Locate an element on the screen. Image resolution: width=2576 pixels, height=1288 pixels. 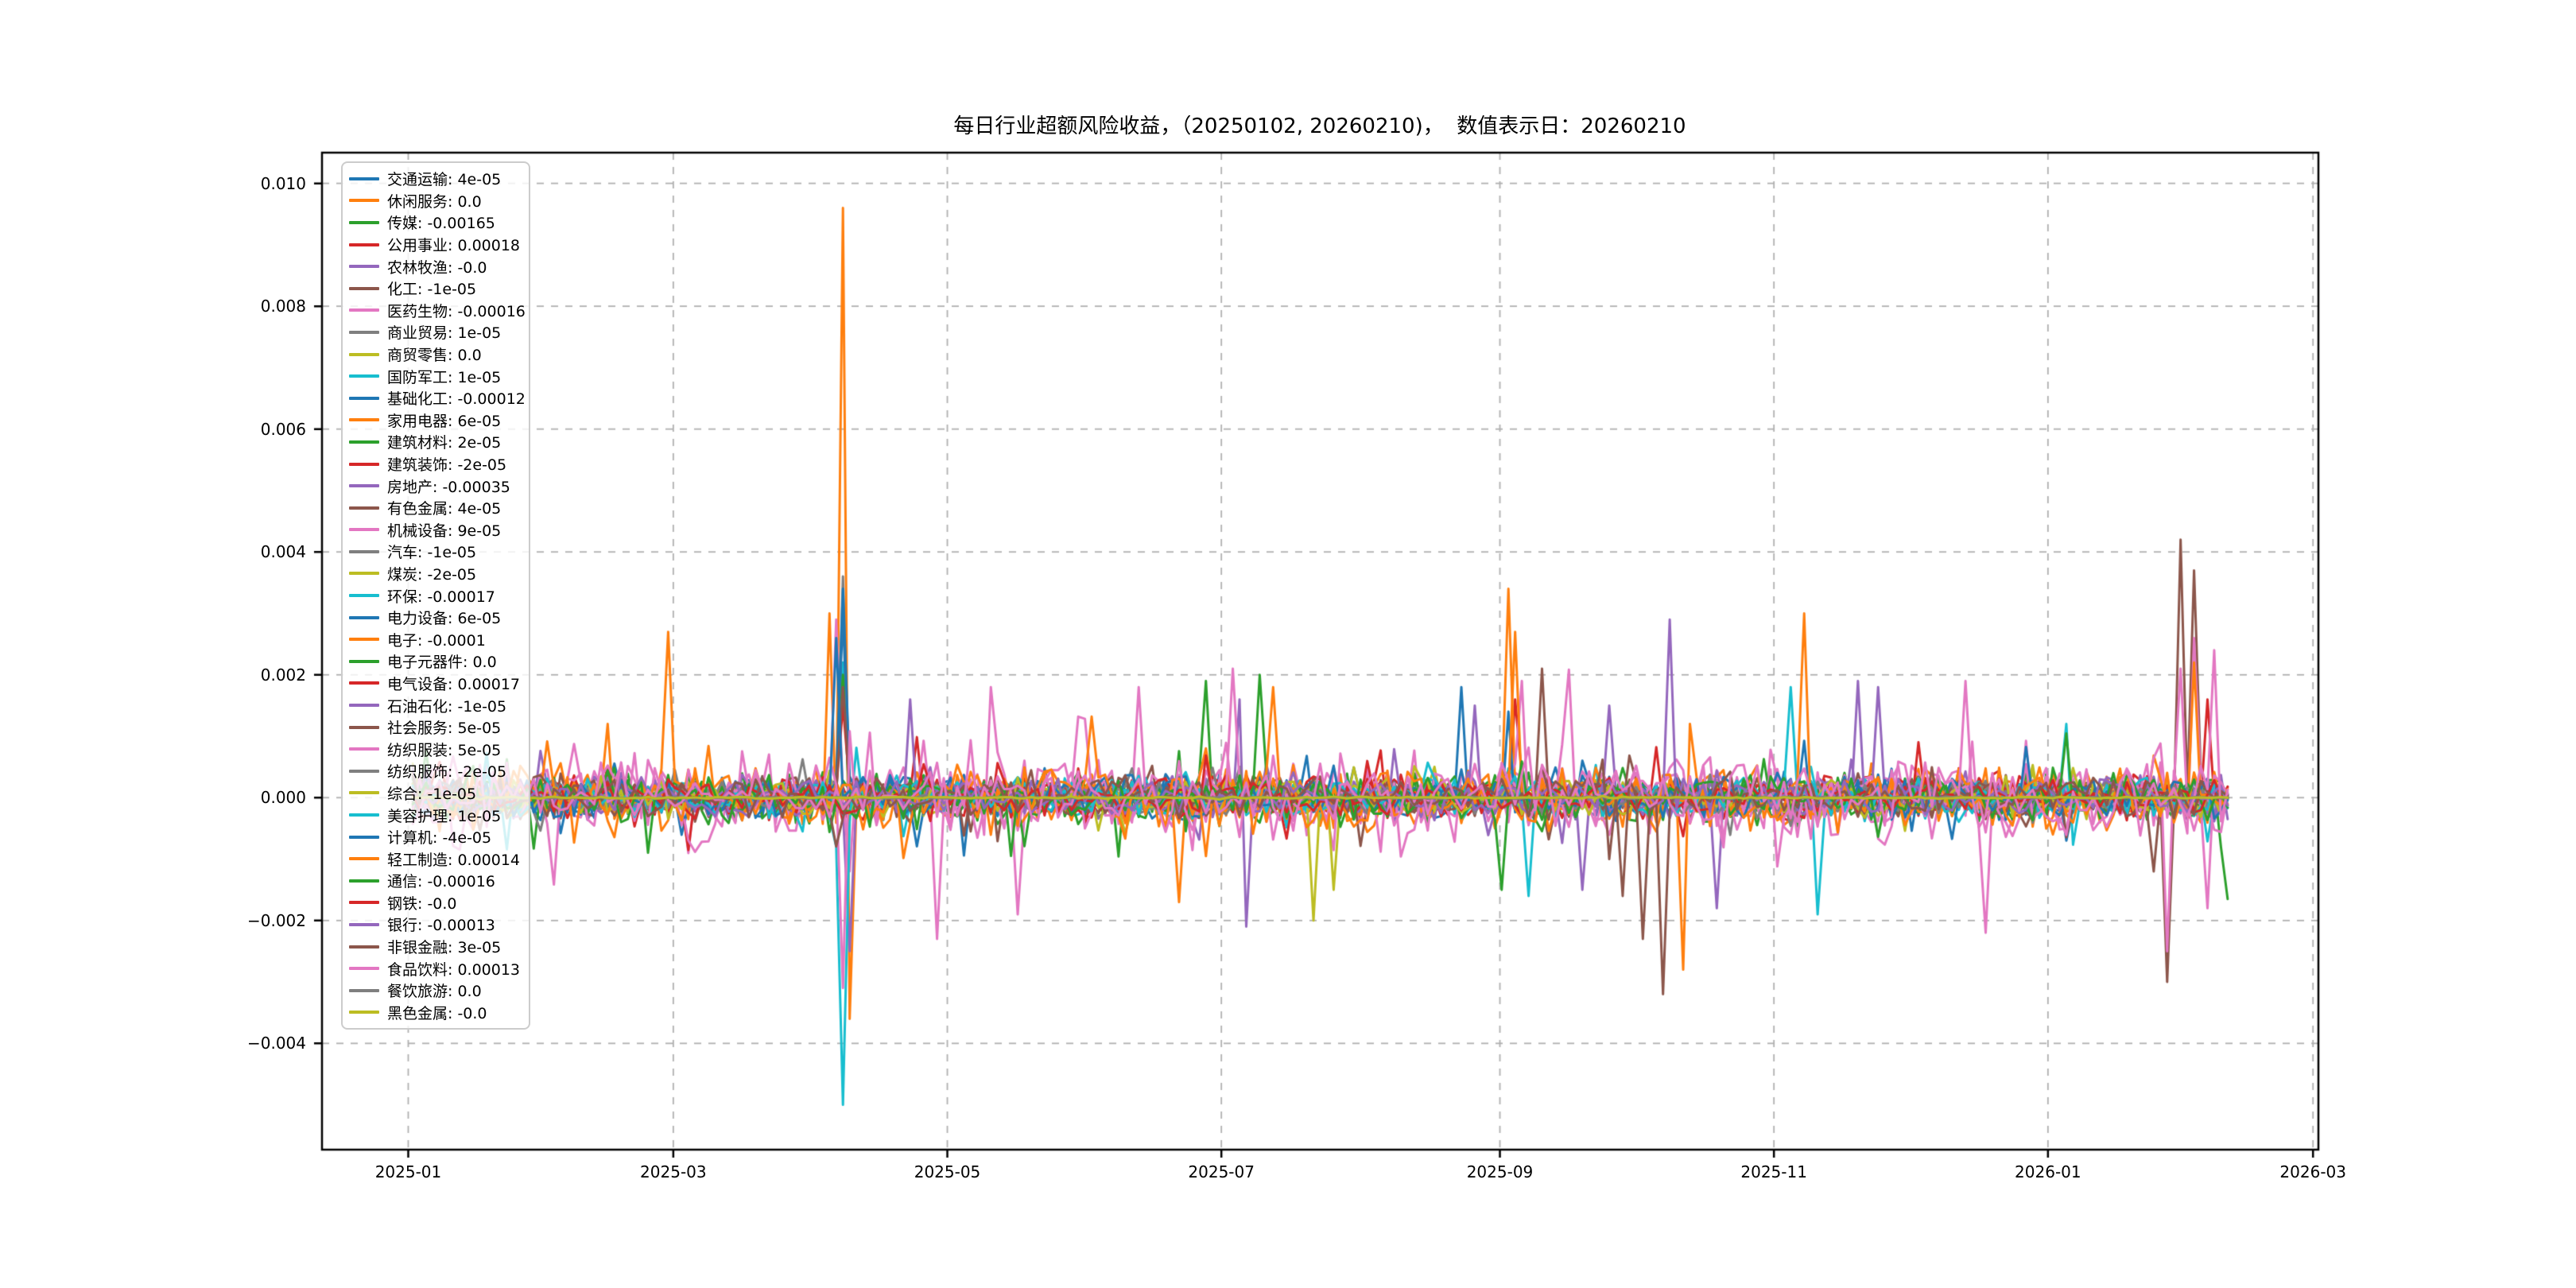
y-tick-label: 0.004 is located at coordinates (283, 552).